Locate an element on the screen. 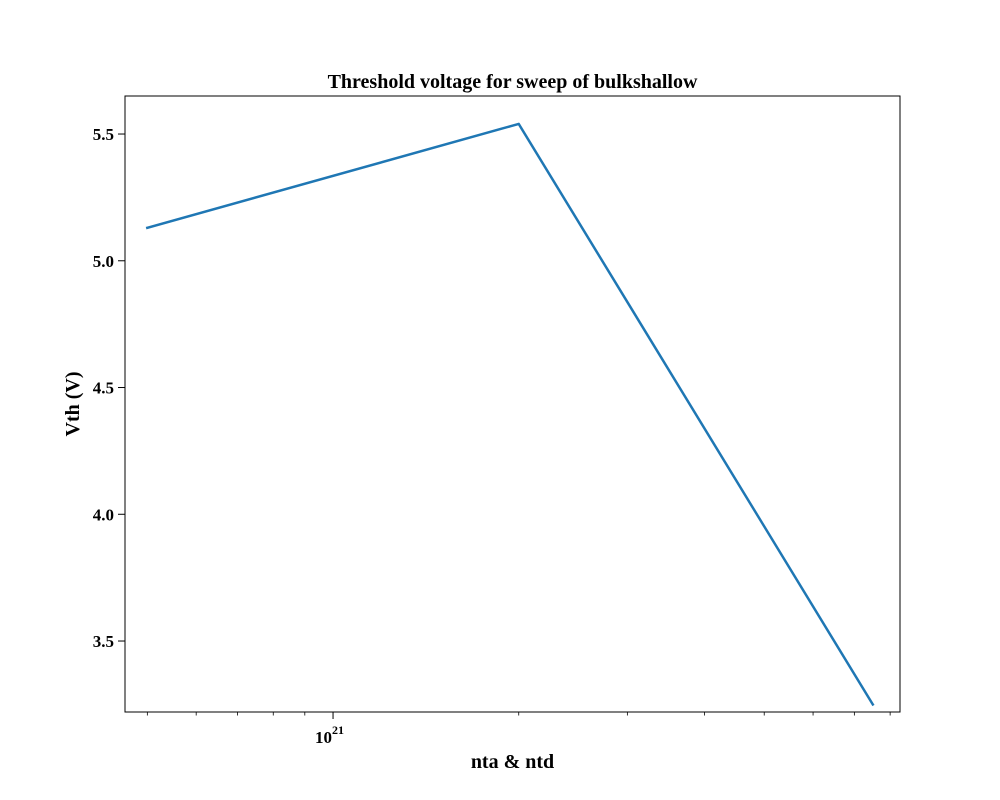 Image resolution: width=1000 pixels, height=800 pixels. y-tick-label-4: 5.0 is located at coordinates (103, 261).